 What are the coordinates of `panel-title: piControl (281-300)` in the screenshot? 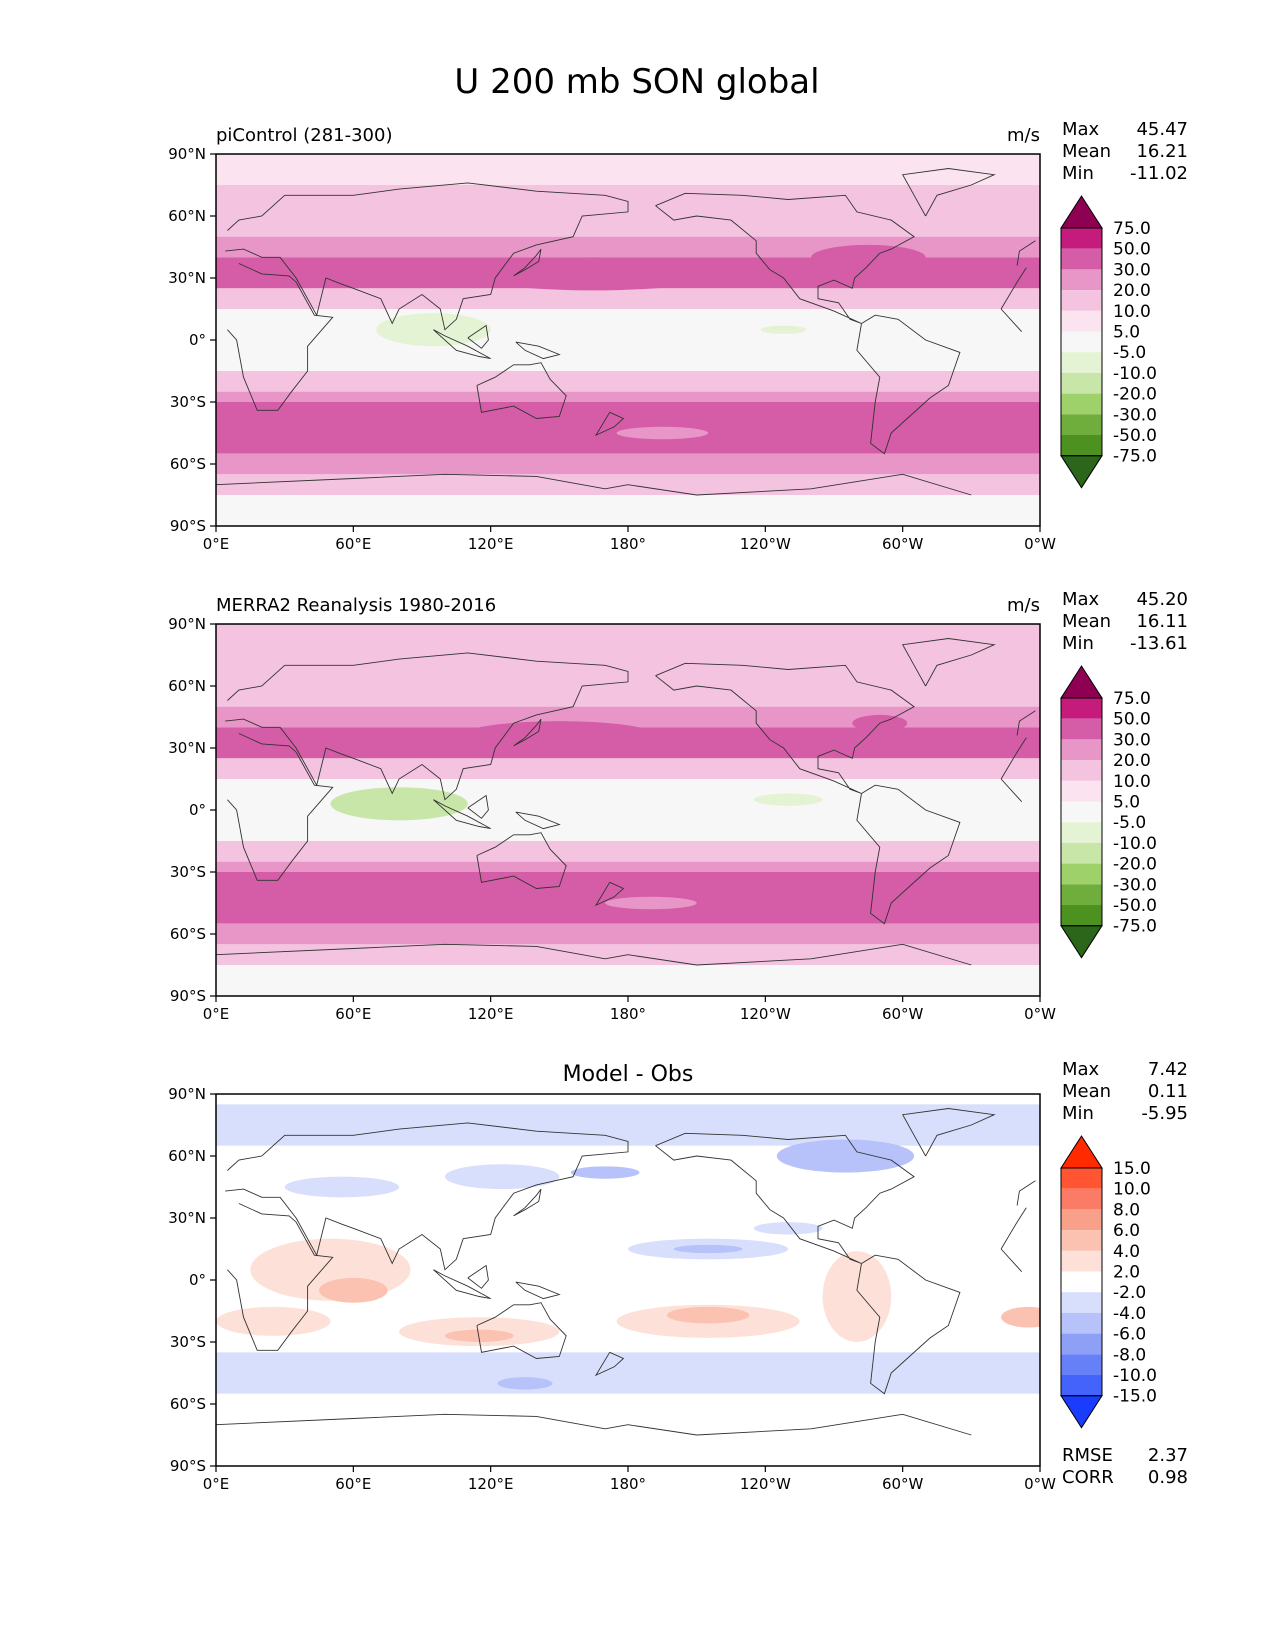 It's located at (304, 135).